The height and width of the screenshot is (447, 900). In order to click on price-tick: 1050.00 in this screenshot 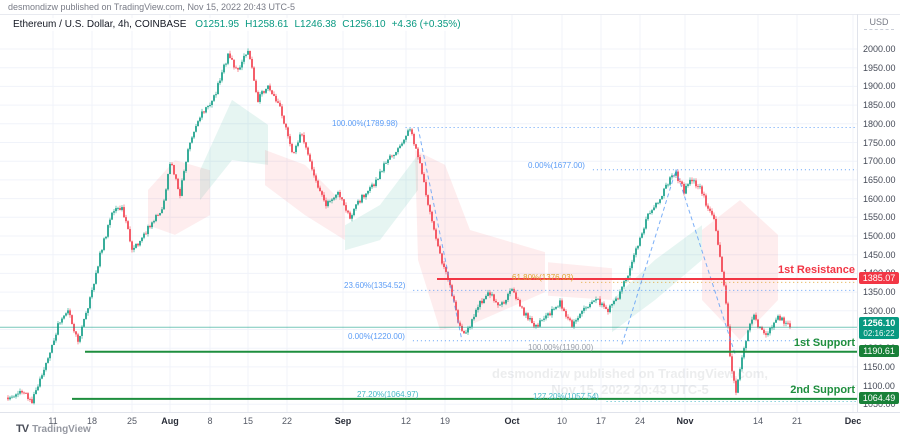, I will do `click(879, 404)`.